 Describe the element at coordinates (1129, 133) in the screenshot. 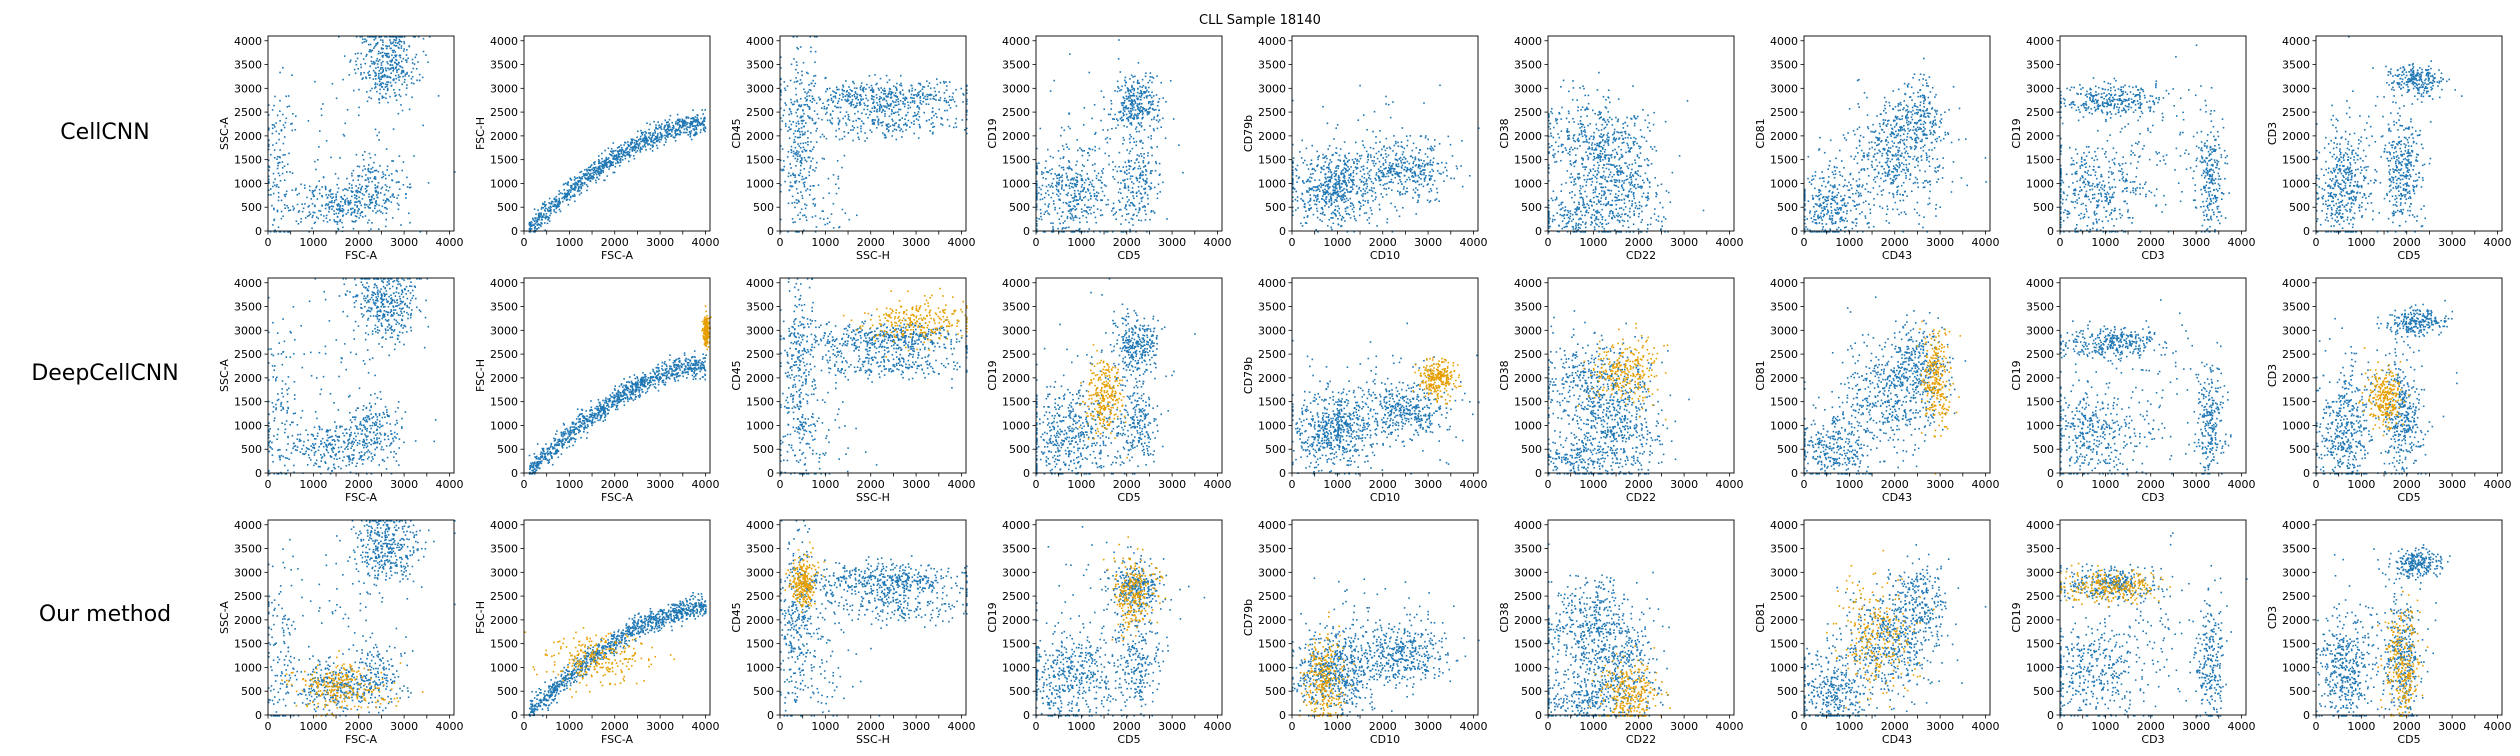

I see `plot-frame` at that location.